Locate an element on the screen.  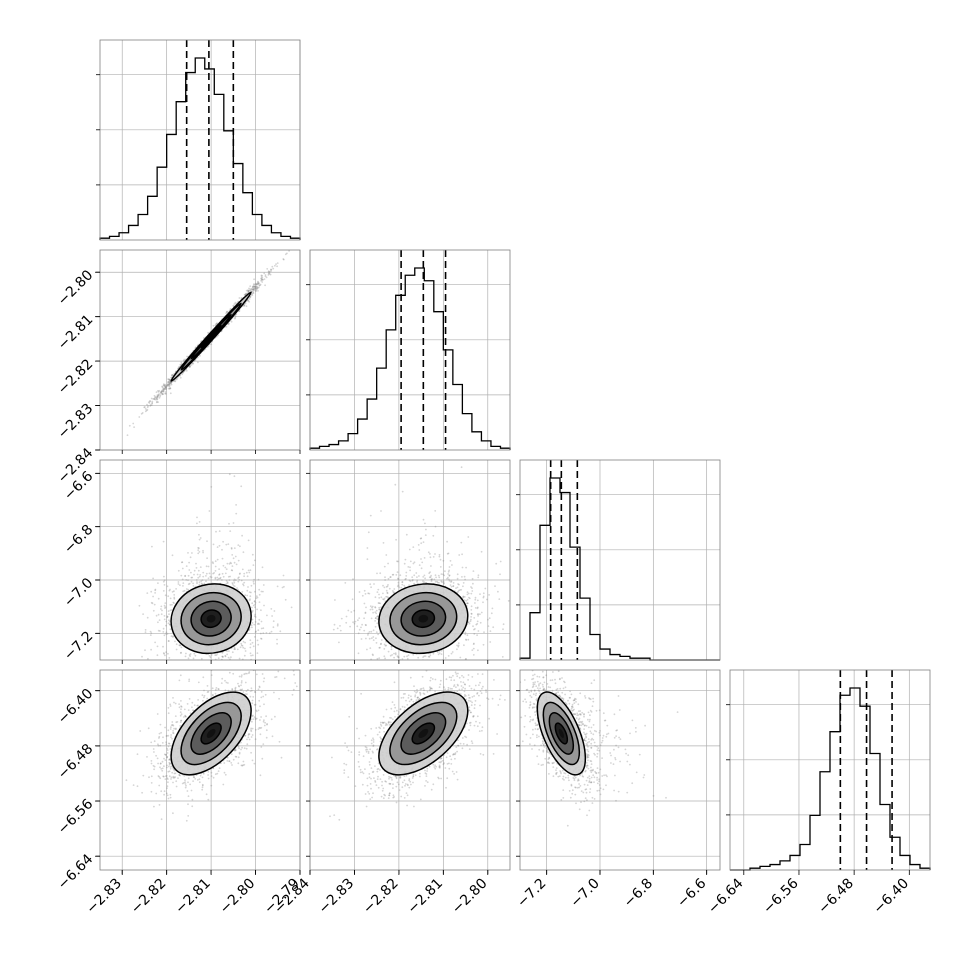
histogram-step-line is located at coordinates (200, 148).